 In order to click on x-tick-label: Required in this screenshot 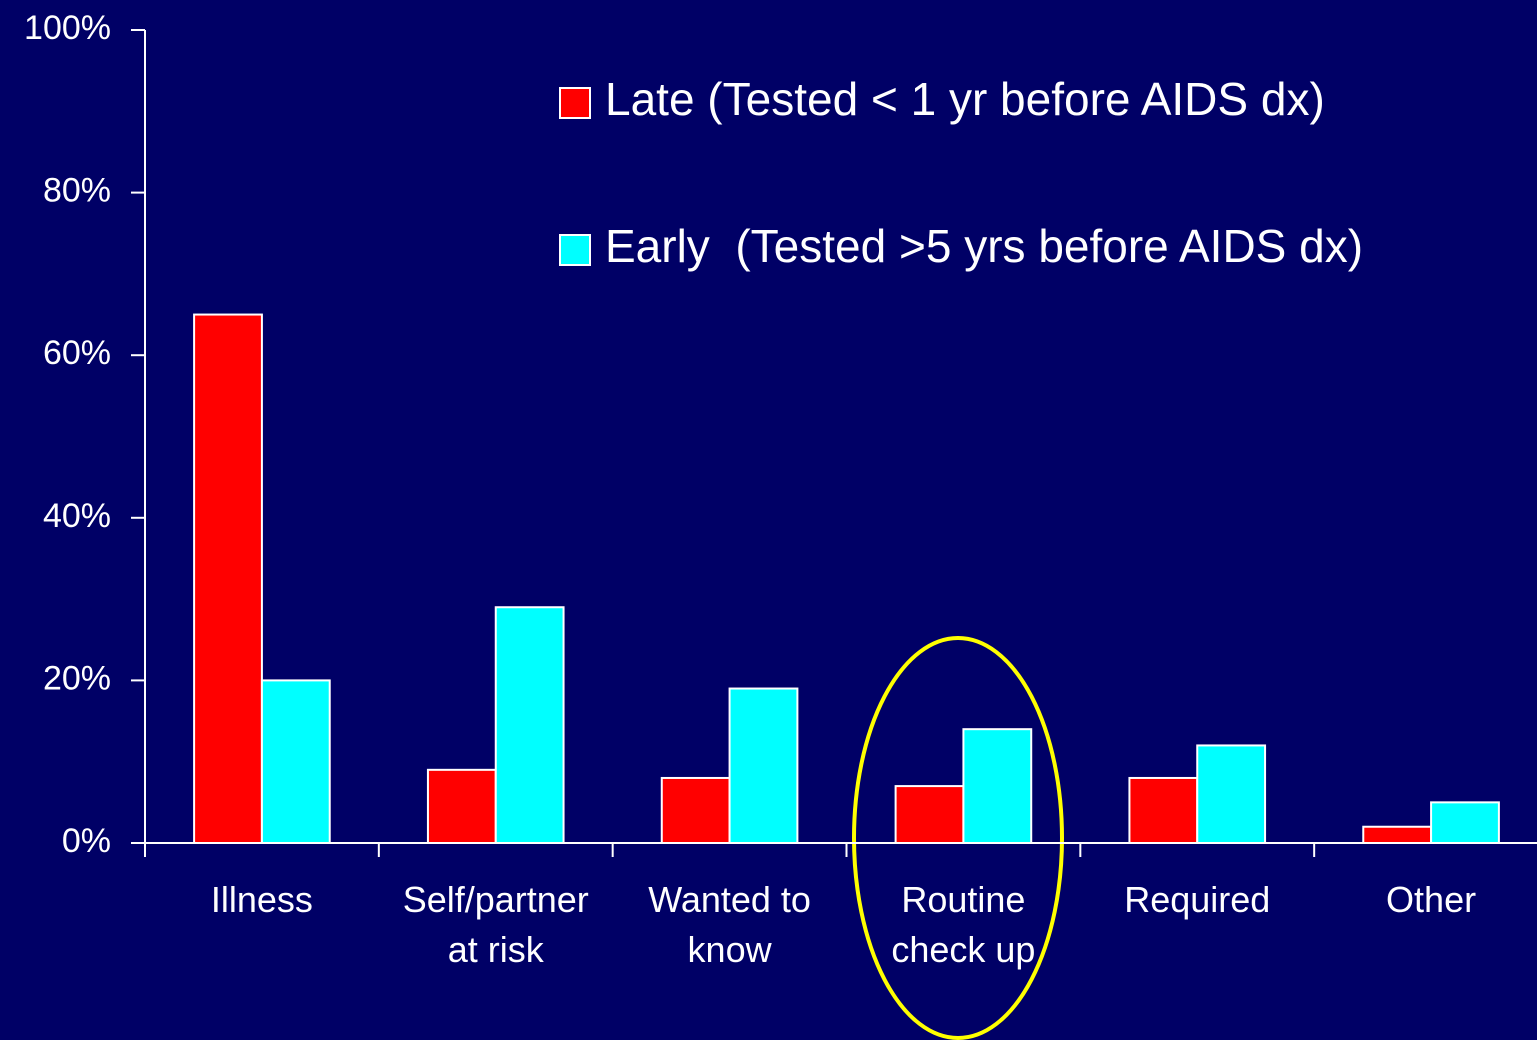, I will do `click(1197, 899)`.